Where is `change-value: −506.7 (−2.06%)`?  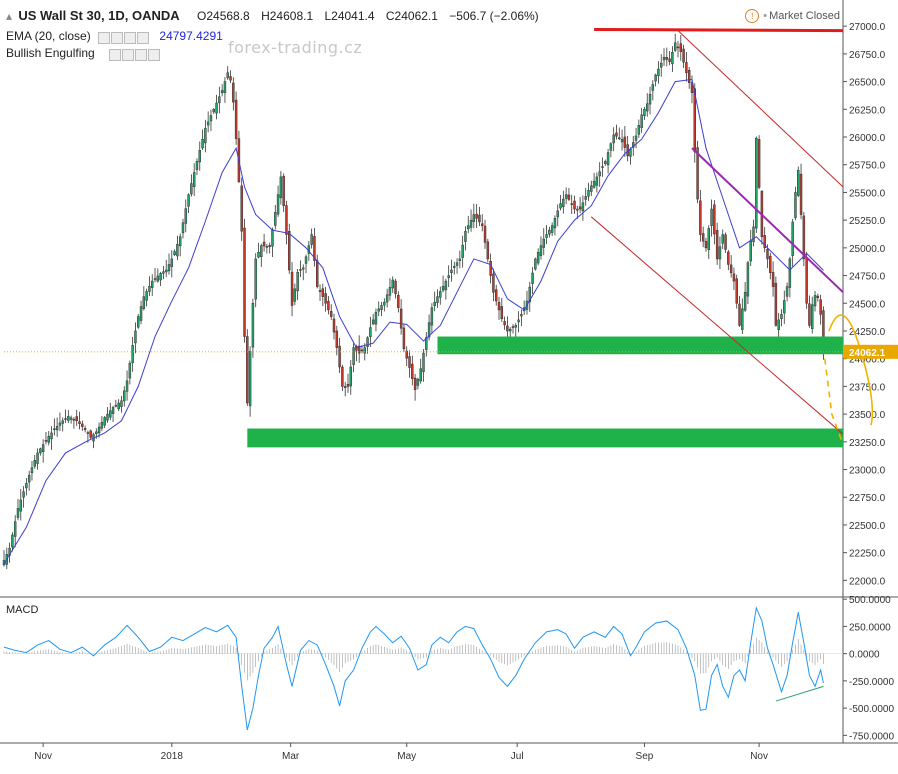 change-value: −506.7 (−2.06%) is located at coordinates (494, 16).